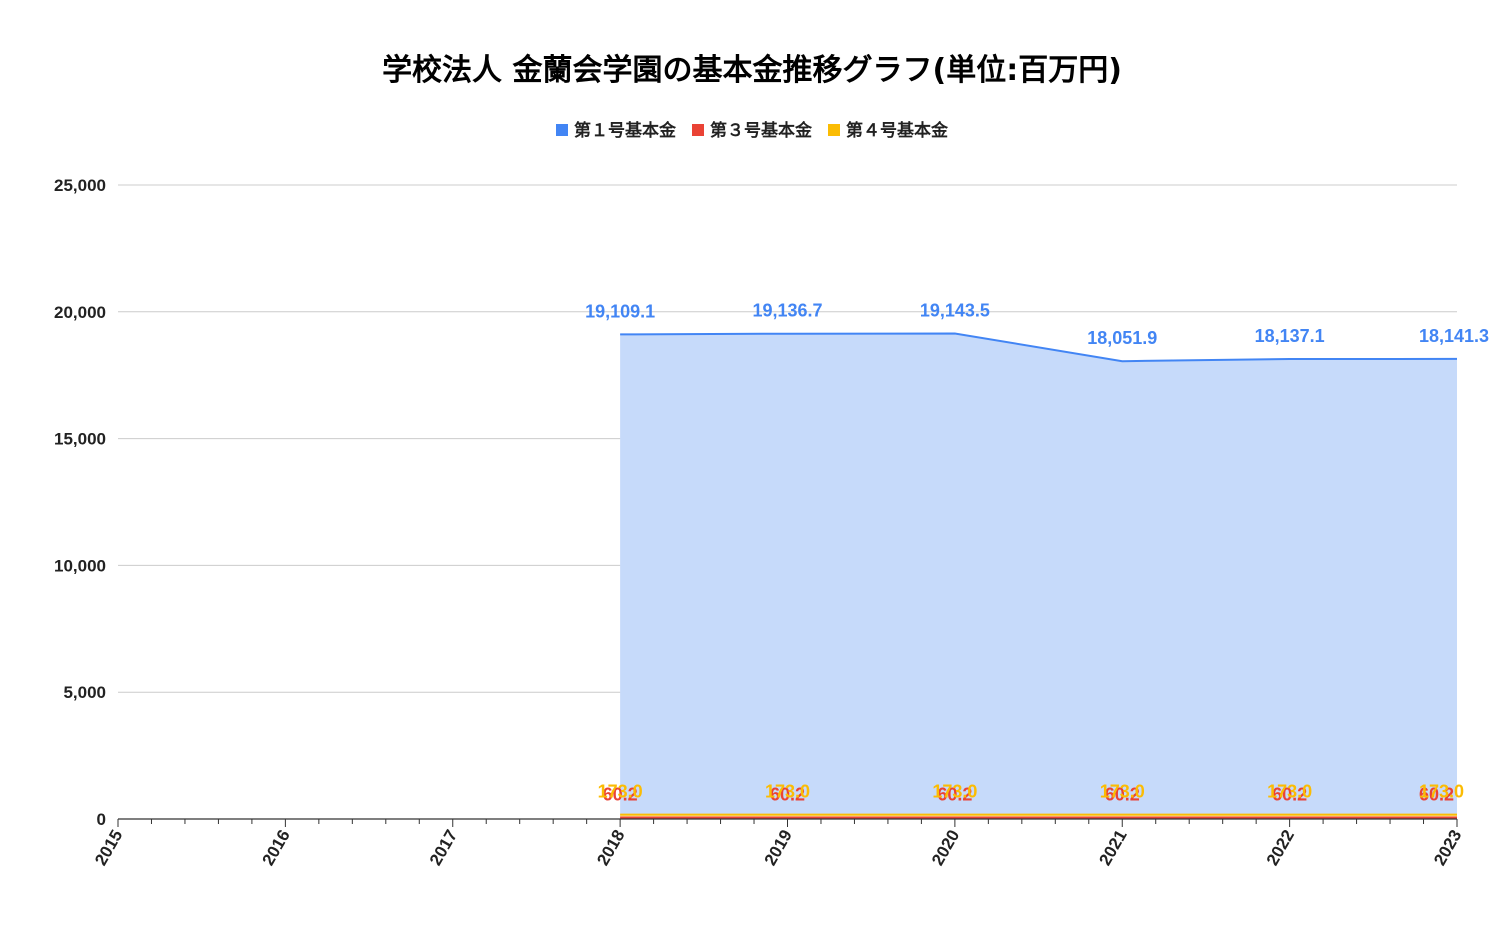  What do you see at coordinates (1280, 848) in the screenshot?
I see `x-tick-label: 2022` at bounding box center [1280, 848].